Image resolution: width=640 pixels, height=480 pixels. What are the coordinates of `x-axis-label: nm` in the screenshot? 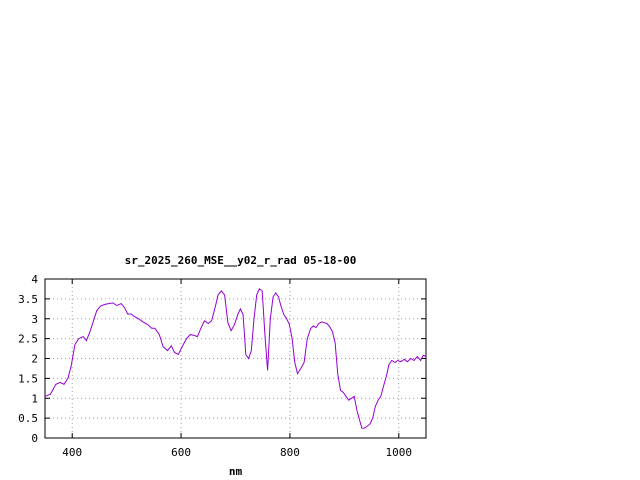 It's located at (236, 471).